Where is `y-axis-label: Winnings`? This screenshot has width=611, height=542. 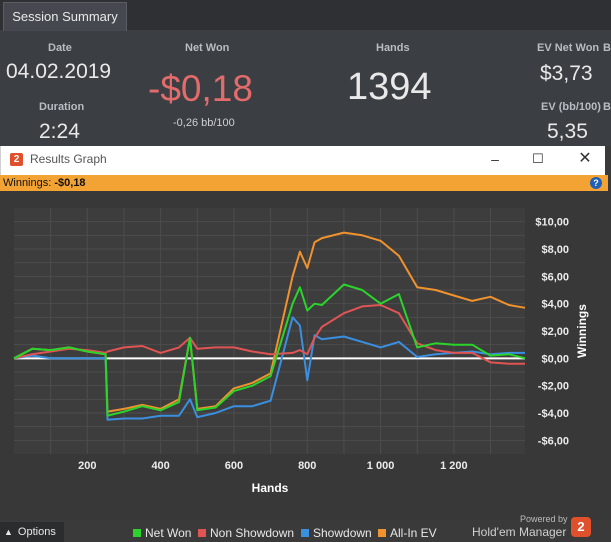 y-axis-label: Winnings is located at coordinates (582, 331).